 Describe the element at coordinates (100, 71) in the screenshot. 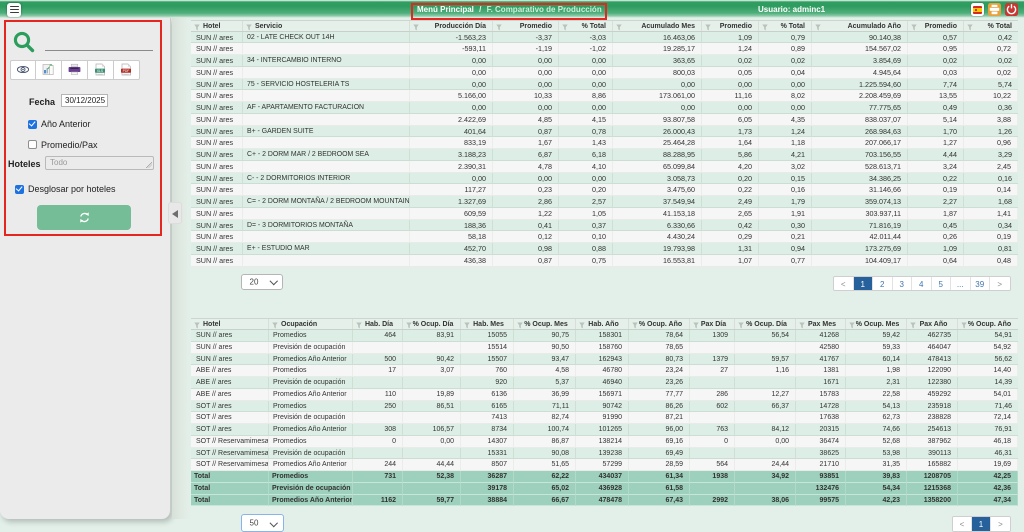

I see `svg-text: XLS` at that location.